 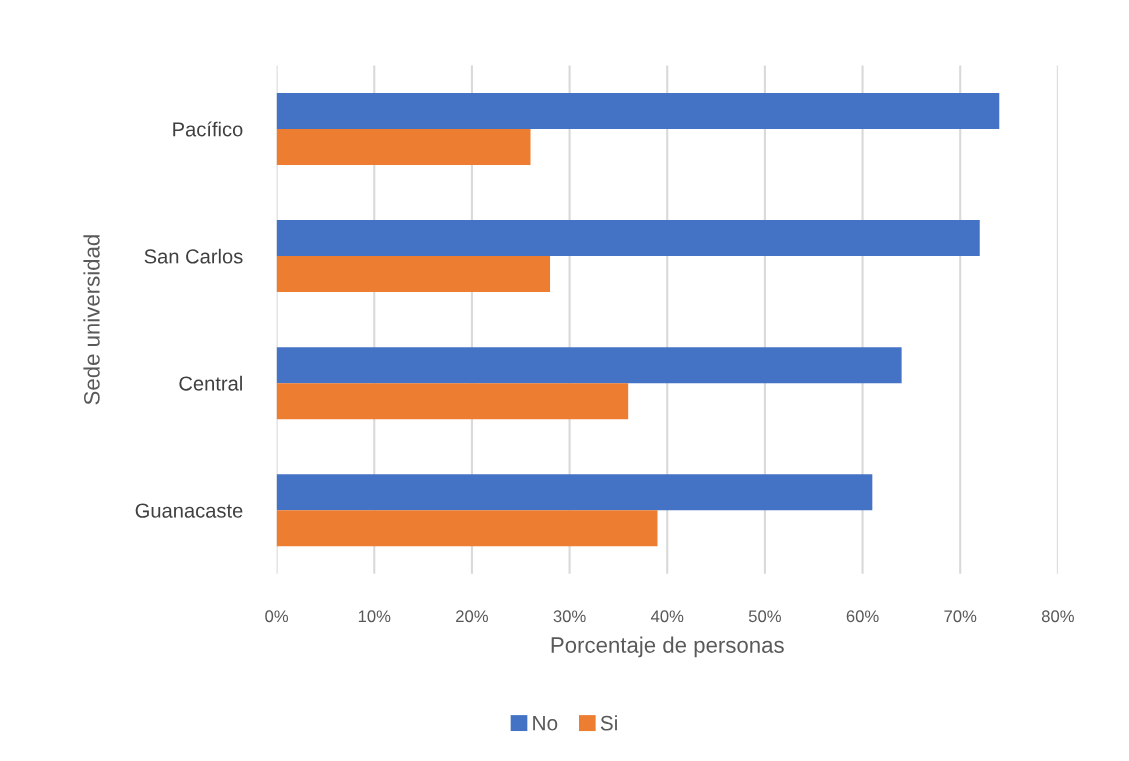 I want to click on y-axis-title: Sede universidad, so click(x=91, y=320).